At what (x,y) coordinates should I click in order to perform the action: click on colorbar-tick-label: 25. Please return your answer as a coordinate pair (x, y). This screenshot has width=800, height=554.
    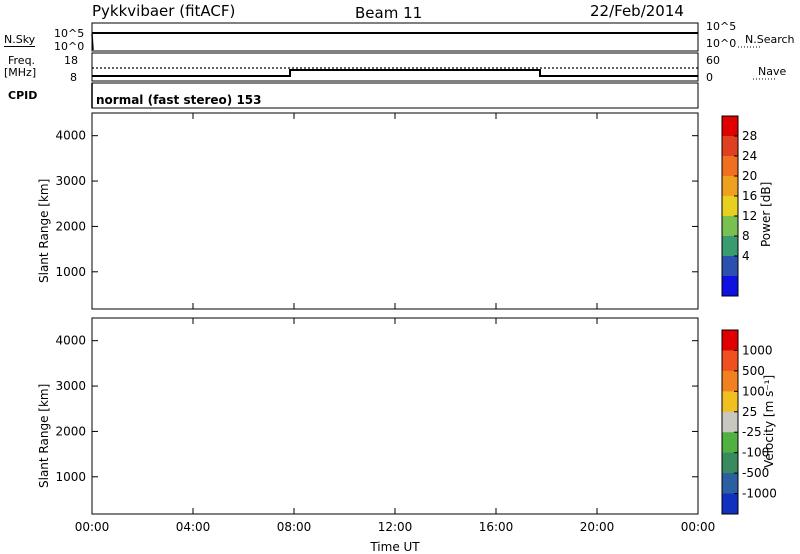
    Looking at the image, I should click on (749, 412).